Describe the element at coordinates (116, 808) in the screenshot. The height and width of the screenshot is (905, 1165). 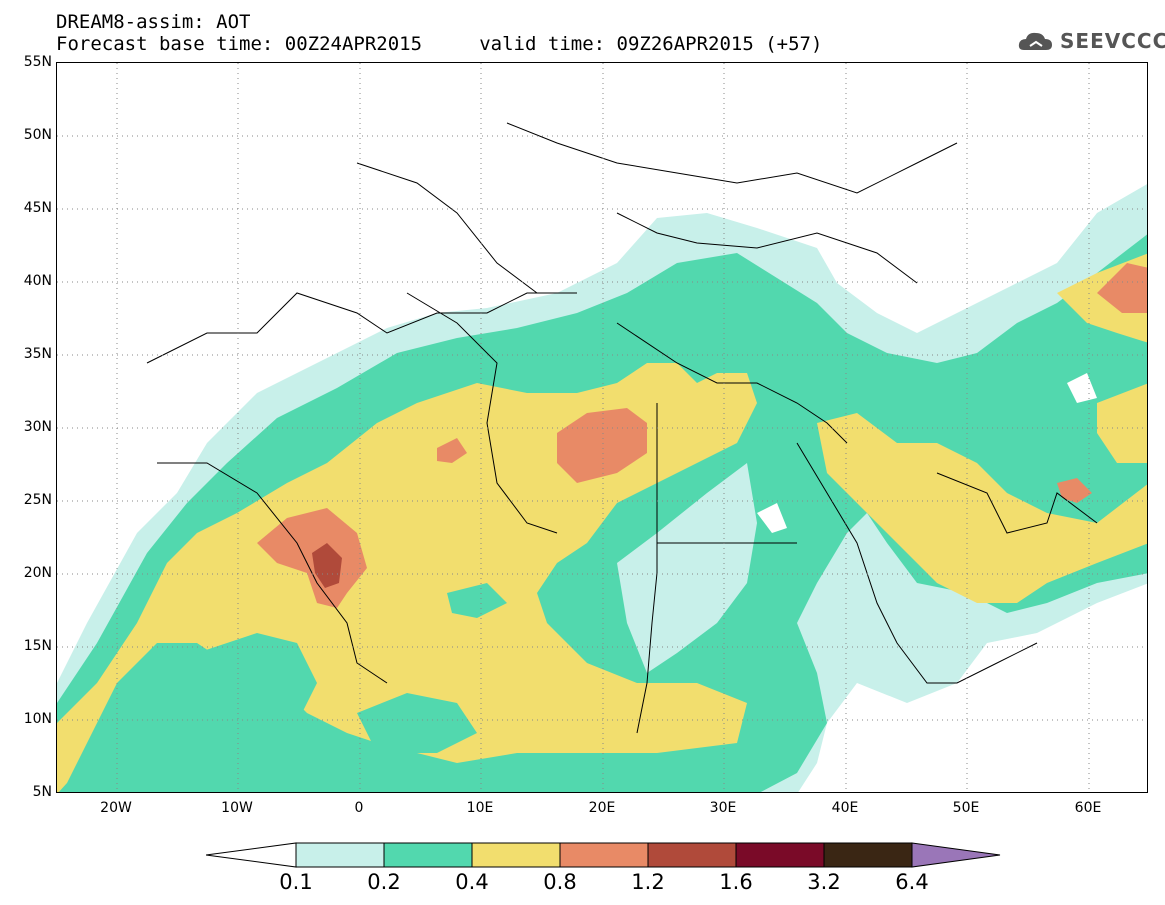
I see `lon-label: 20W` at that location.